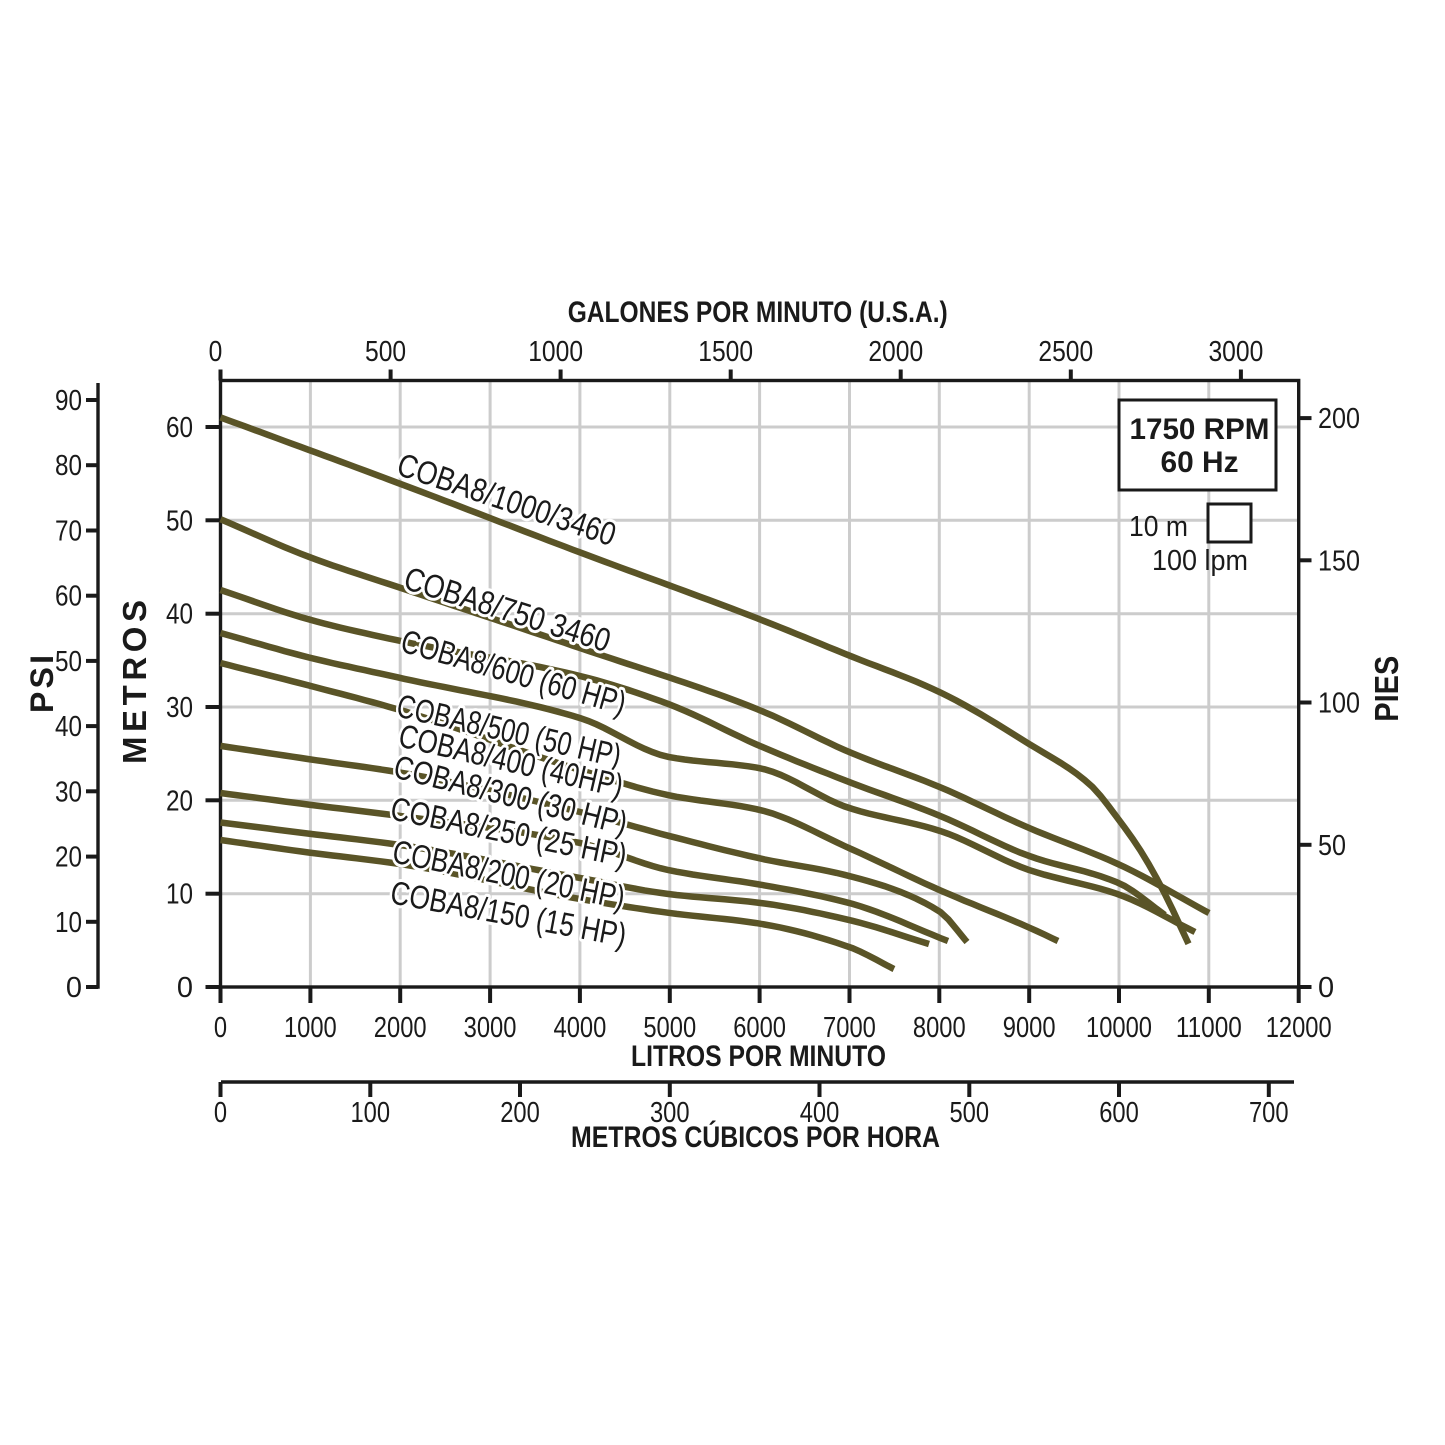  I want to click on svg-text: 10000, so click(1119, 1028).